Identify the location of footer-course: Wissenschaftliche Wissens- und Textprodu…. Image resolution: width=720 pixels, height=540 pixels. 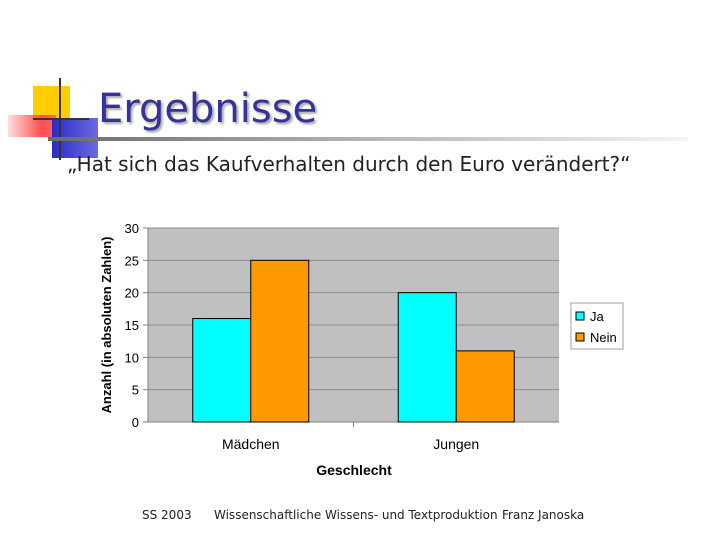
(356, 515).